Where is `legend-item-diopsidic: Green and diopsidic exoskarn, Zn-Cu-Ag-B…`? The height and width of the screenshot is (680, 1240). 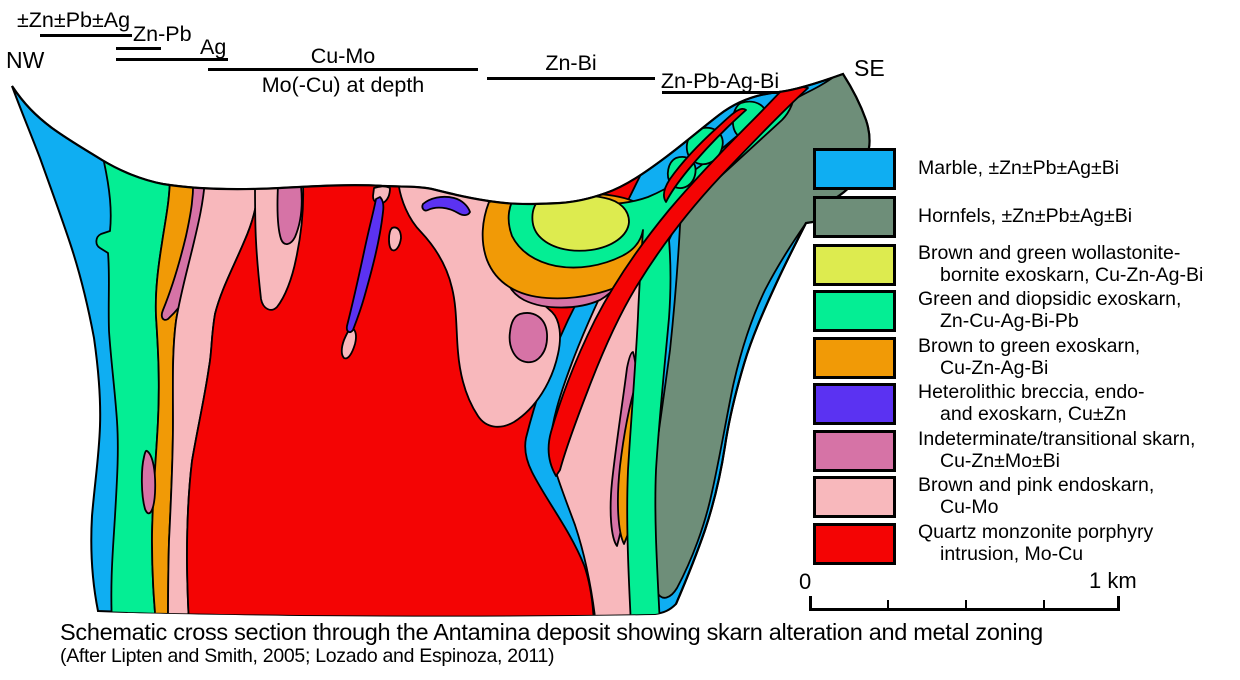
legend-item-diopsidic: Green and diopsidic exoskarn, Zn-Cu-Ag-B… is located at coordinates (997, 310).